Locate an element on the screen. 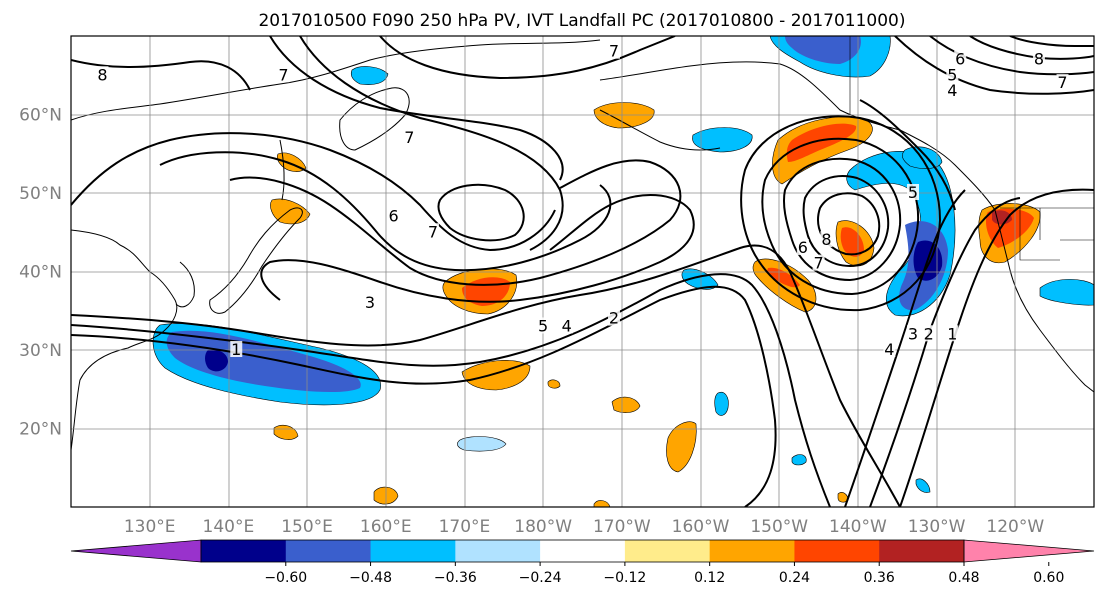 The image size is (1105, 601). colorbar-frame is located at coordinates (582, 551).